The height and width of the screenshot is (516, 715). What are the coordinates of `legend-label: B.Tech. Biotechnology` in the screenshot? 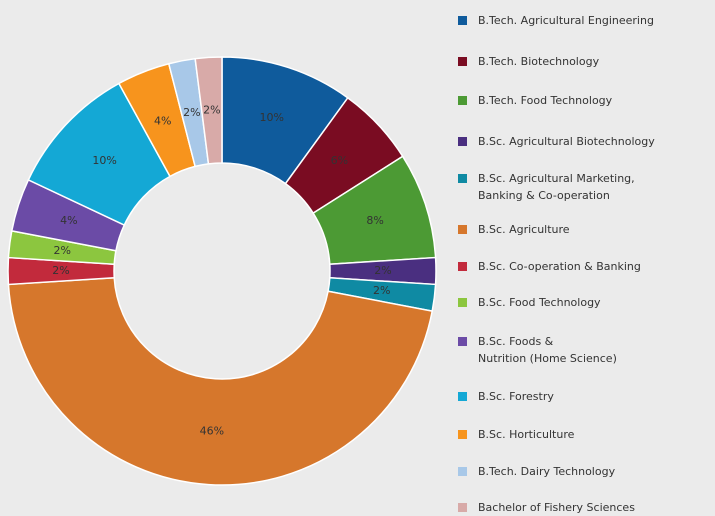 It's located at (539, 61).